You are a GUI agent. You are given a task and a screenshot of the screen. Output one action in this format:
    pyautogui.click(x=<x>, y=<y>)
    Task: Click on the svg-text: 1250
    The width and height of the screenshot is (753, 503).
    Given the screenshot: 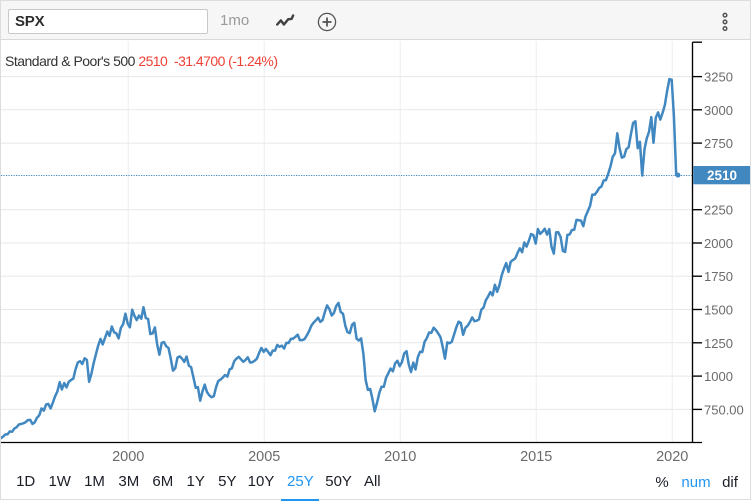 What is the action you would take?
    pyautogui.click(x=718, y=343)
    